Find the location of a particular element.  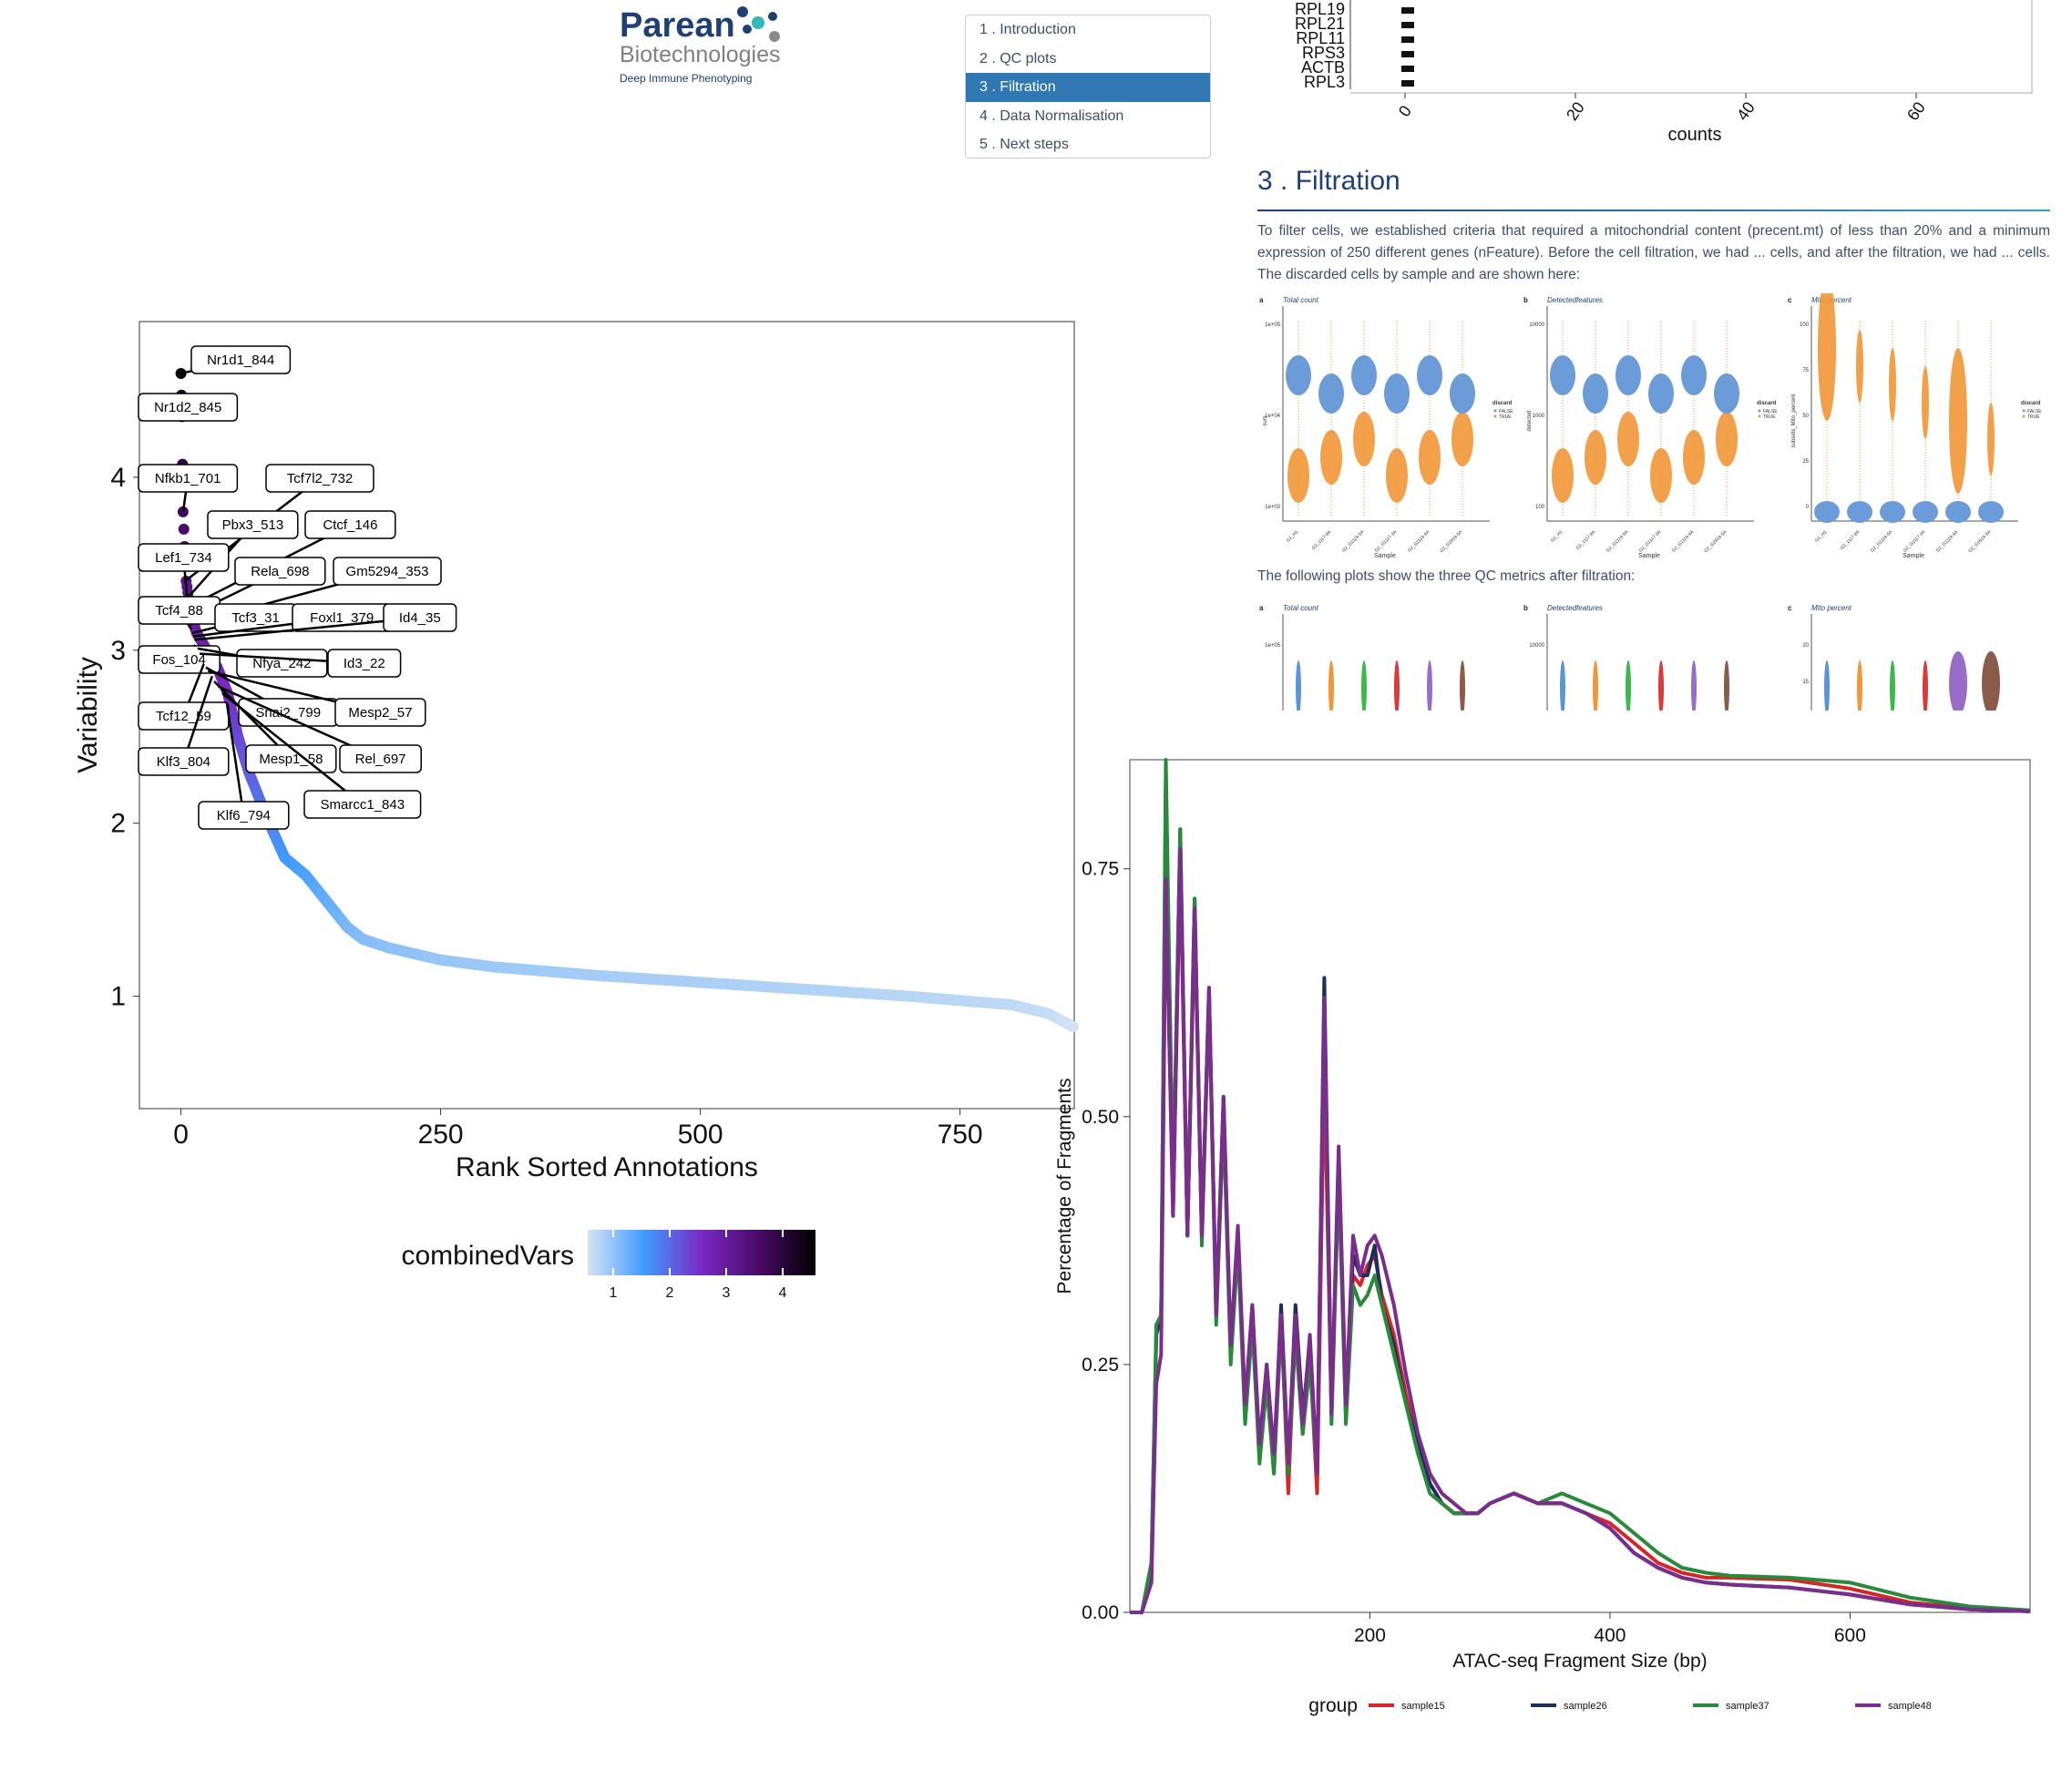

legend-item: sample15 is located at coordinates (1423, 1706).